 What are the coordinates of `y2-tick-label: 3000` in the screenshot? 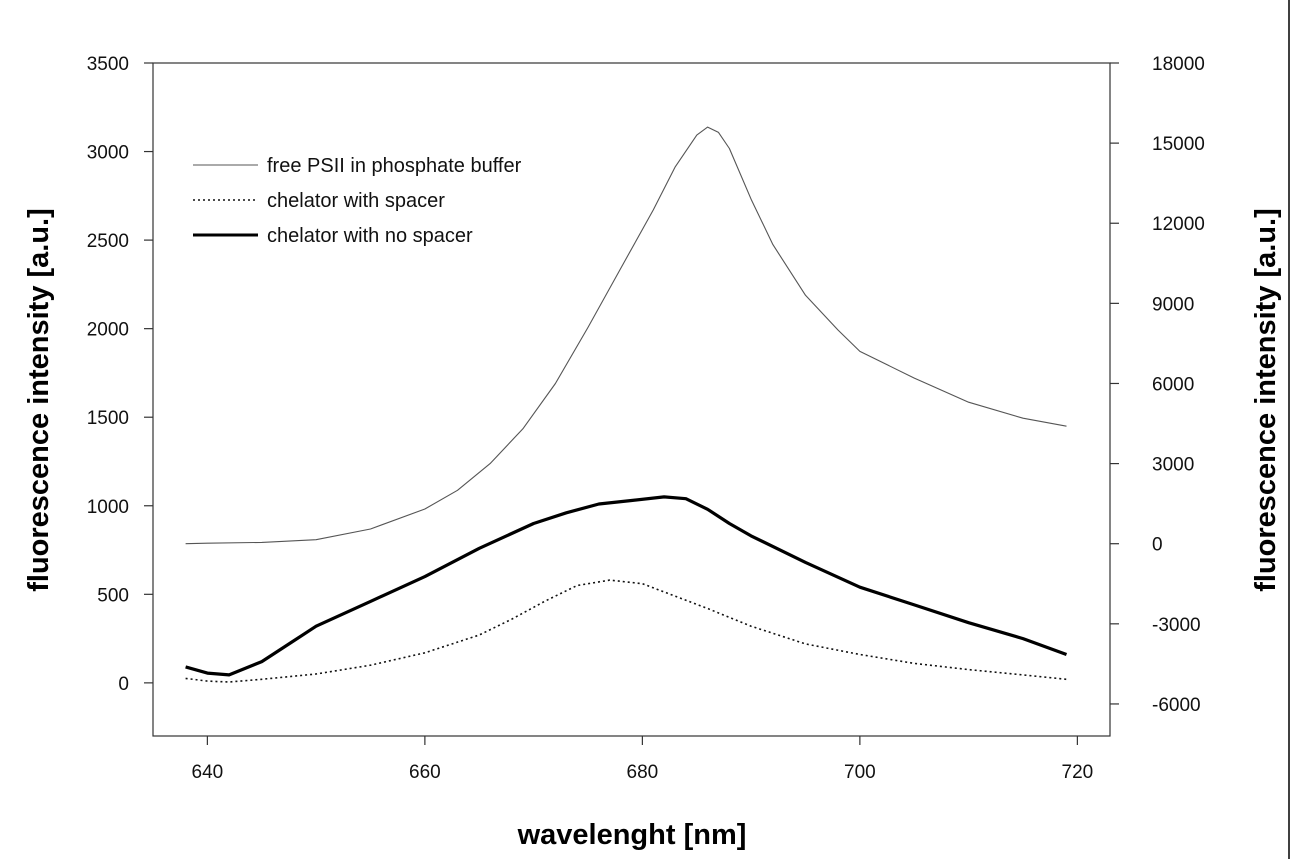 It's located at (1173, 465).